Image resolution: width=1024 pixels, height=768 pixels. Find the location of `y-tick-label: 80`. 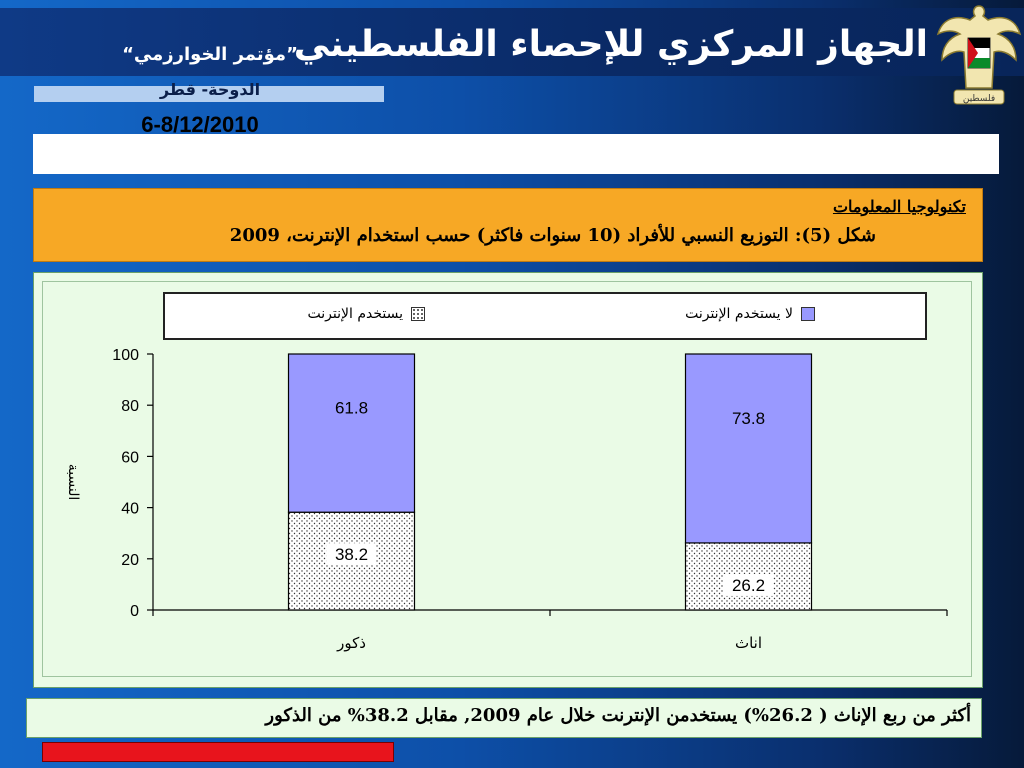

y-tick-label: 80 is located at coordinates (130, 406).